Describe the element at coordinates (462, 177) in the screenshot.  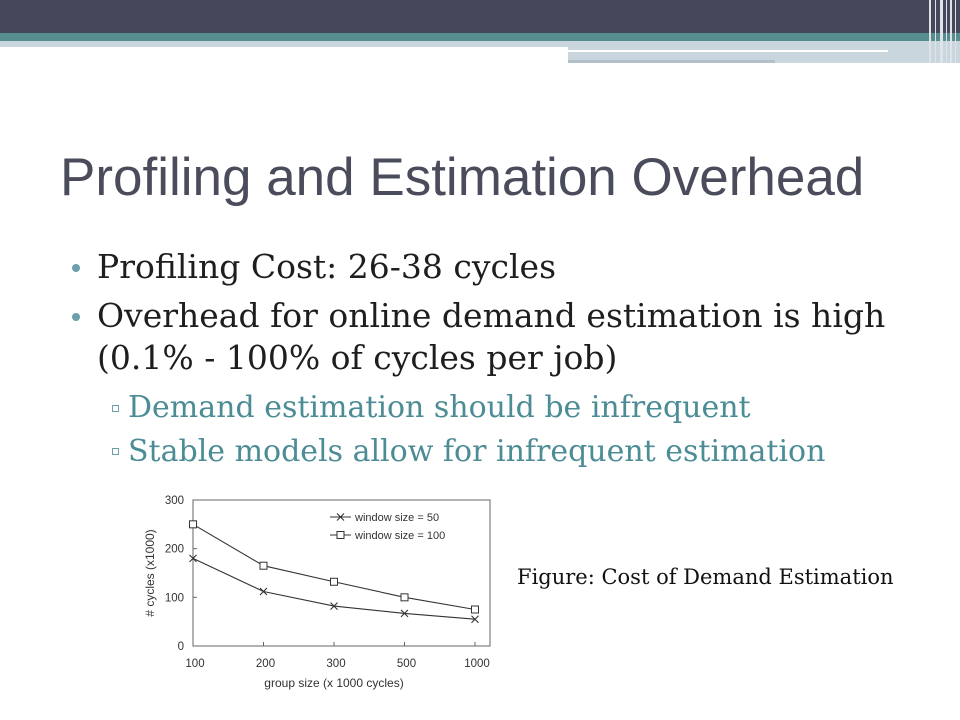
I see `slide-title: Profiling and Estimation Overhead` at that location.